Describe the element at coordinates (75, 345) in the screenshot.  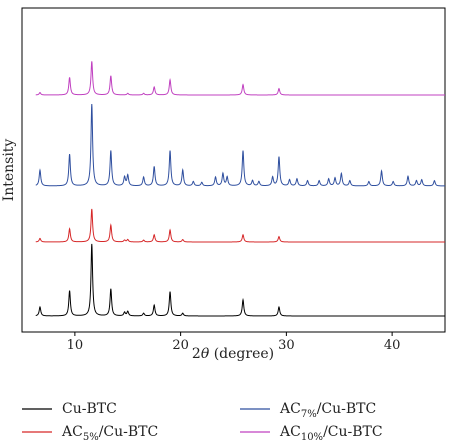
I see `x-tick-label: 10` at that location.